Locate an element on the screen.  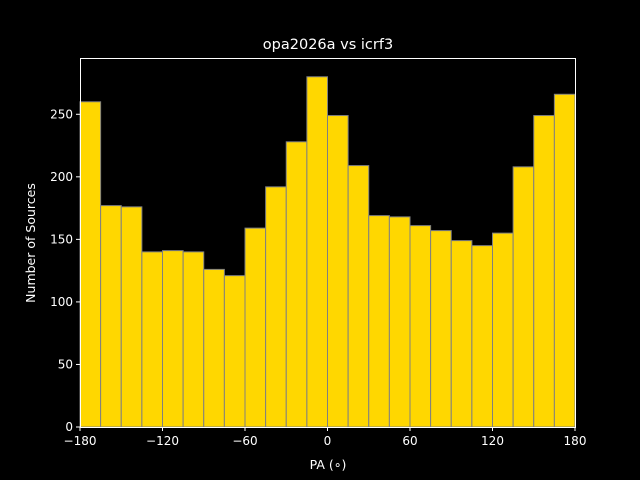
y-tick-label: 50 is located at coordinates (65, 364).